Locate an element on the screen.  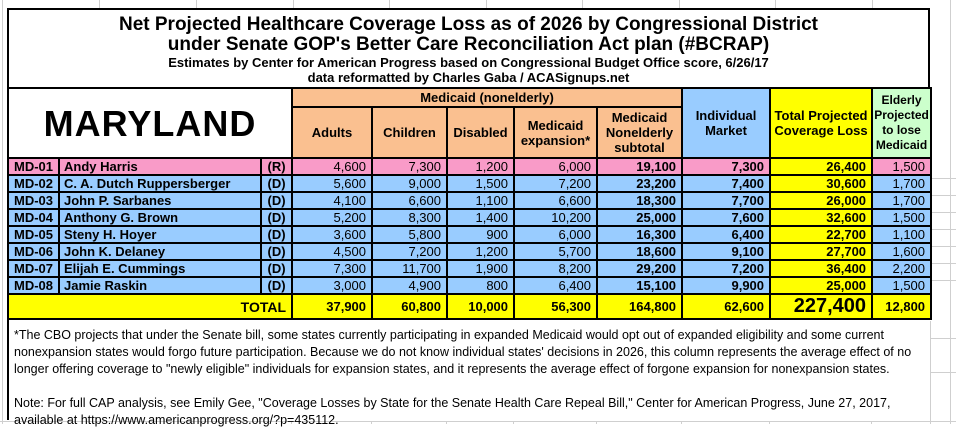
individual-market-cell: 7,600 is located at coordinates (726, 217).